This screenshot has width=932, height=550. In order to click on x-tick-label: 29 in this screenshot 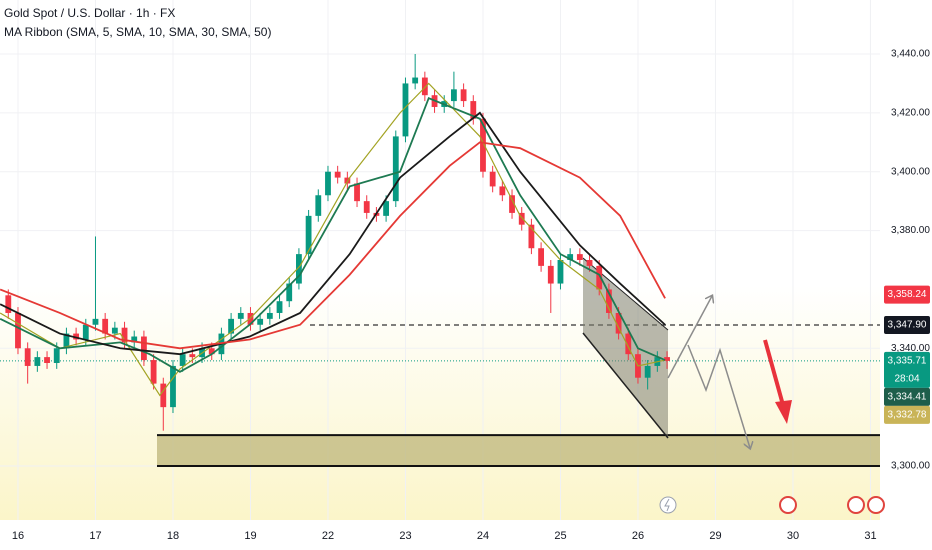, I will do `click(715, 536)`.